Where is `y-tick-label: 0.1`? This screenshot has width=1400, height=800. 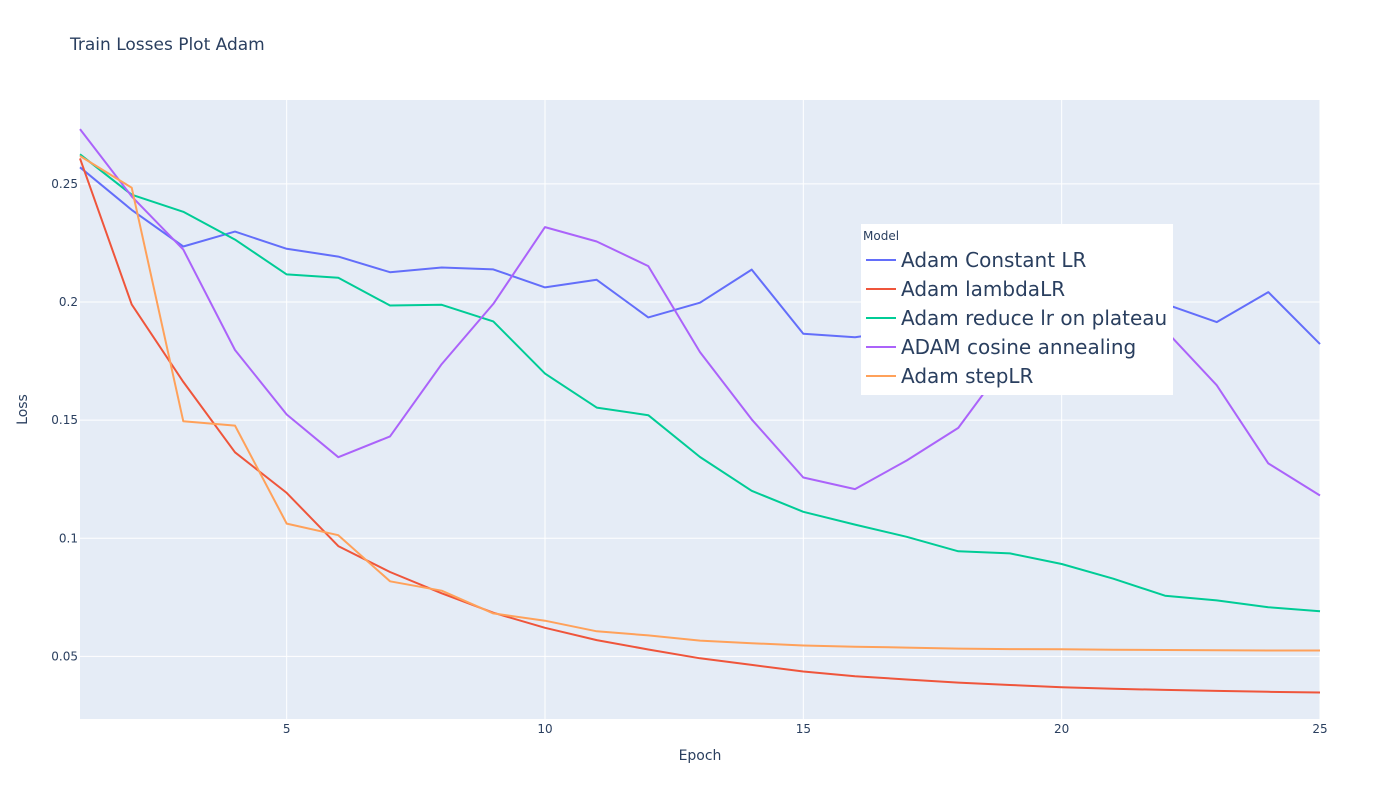 y-tick-label: 0.1 is located at coordinates (68, 538).